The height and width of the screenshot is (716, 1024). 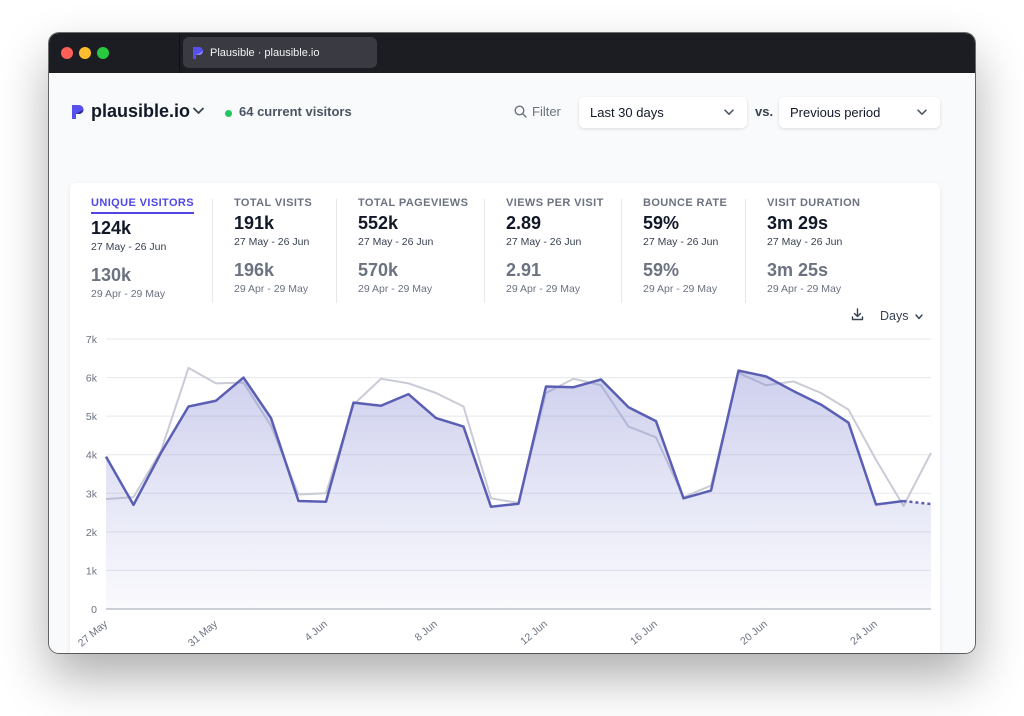 What do you see at coordinates (142, 213) in the screenshot?
I see `active-metric-underline` at bounding box center [142, 213].